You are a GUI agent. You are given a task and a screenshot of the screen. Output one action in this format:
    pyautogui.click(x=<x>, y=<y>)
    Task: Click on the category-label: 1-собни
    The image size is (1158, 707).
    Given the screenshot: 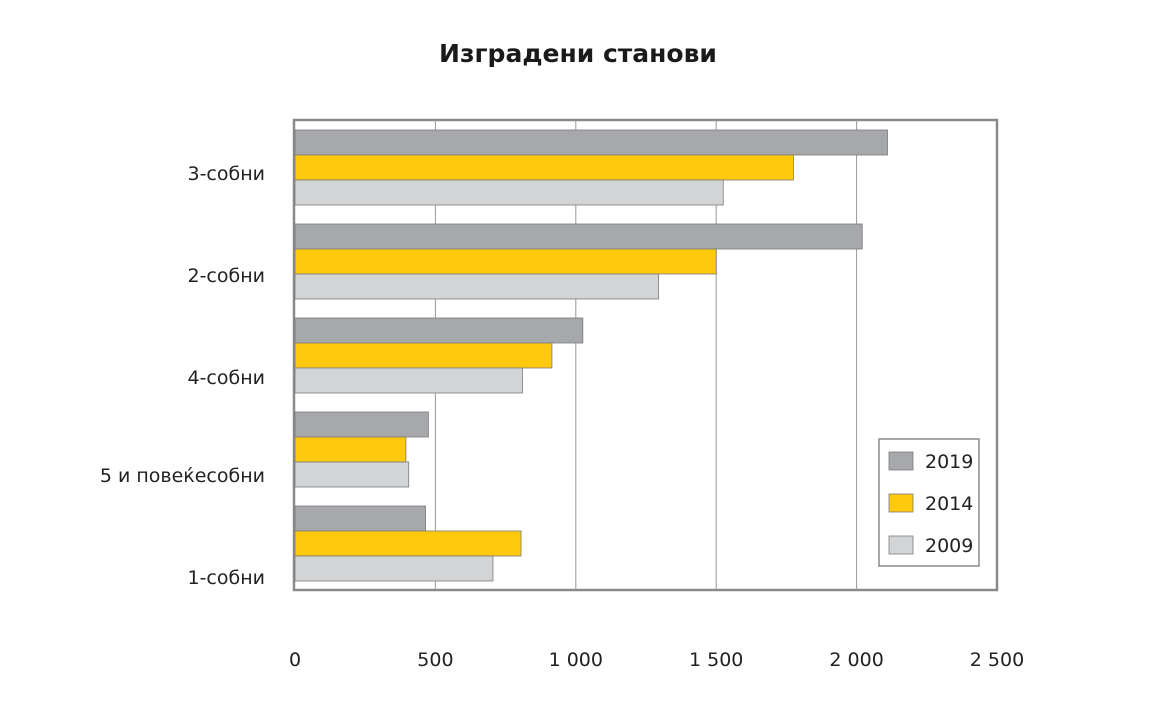 What is the action you would take?
    pyautogui.click(x=226, y=578)
    